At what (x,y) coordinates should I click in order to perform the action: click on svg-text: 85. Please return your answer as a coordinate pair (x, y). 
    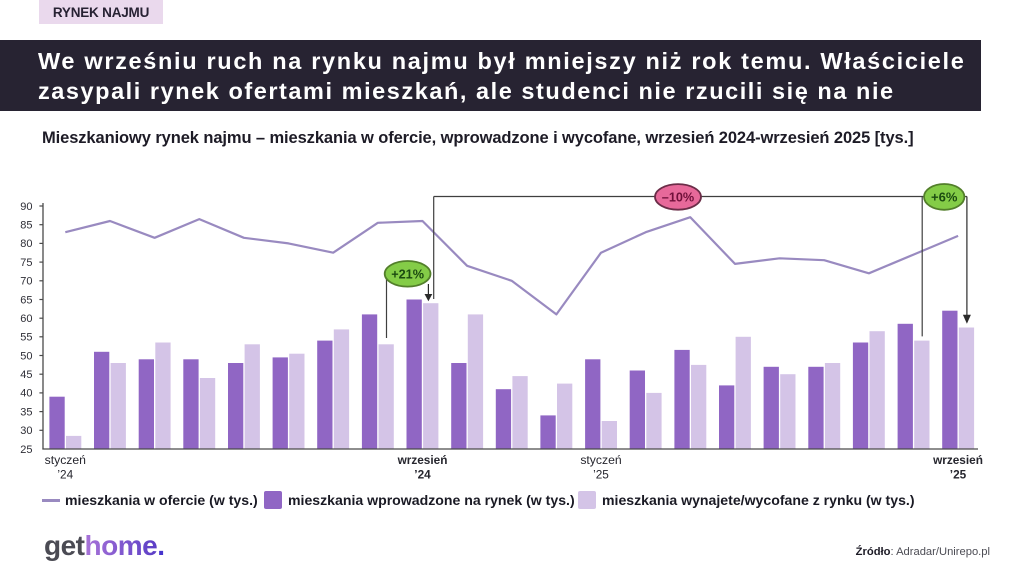
    Looking at the image, I should click on (26, 226).